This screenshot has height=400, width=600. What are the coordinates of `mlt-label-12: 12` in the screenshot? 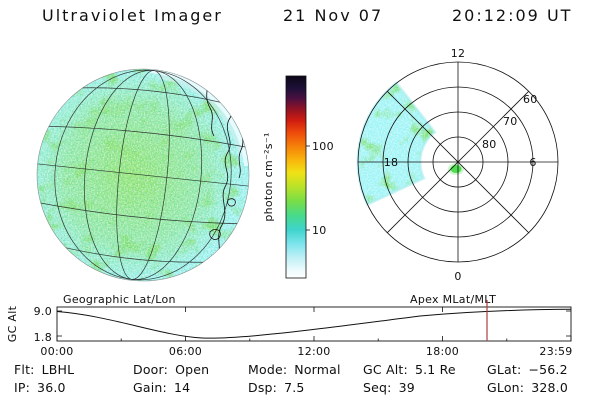 It's located at (458, 53).